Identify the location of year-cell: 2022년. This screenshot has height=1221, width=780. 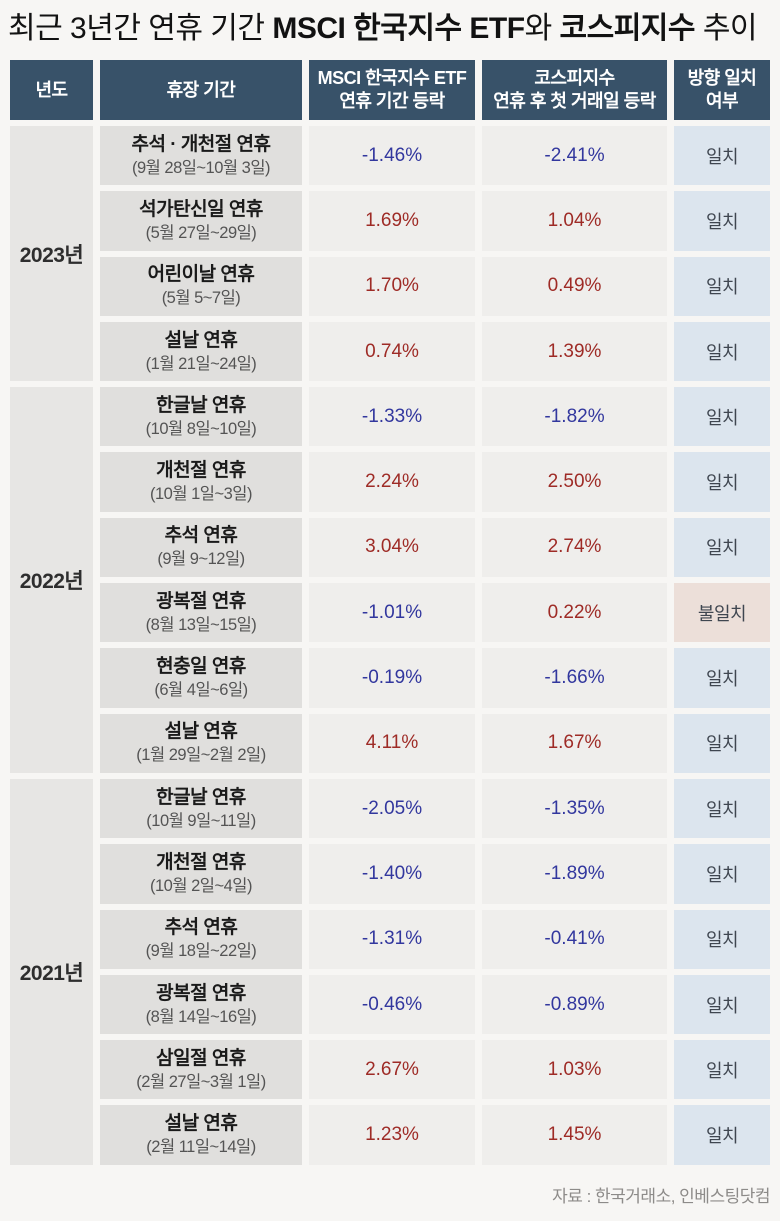
(51, 580).